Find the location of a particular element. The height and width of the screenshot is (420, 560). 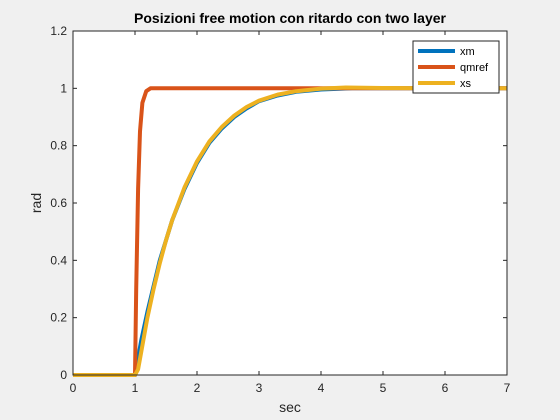

y-tick-label: 0.6 is located at coordinates (58, 203).